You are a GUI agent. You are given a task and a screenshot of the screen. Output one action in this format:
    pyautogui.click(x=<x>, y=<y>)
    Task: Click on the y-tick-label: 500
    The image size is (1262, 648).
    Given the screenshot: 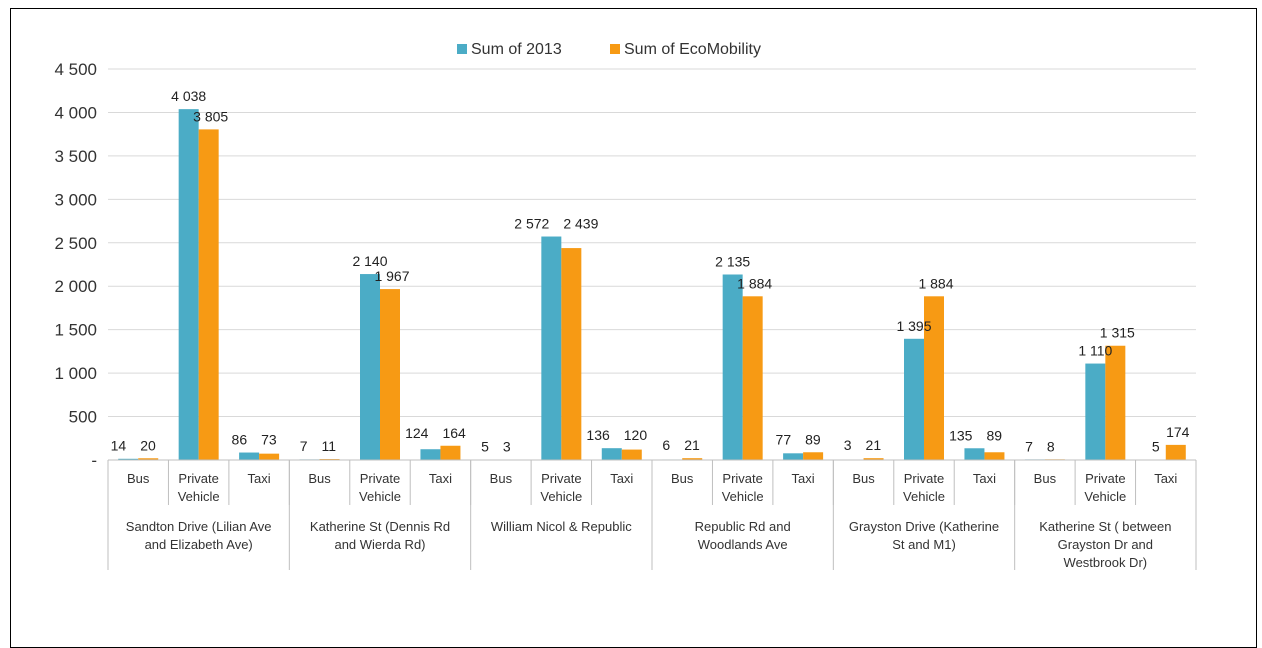 What is the action you would take?
    pyautogui.click(x=83, y=417)
    